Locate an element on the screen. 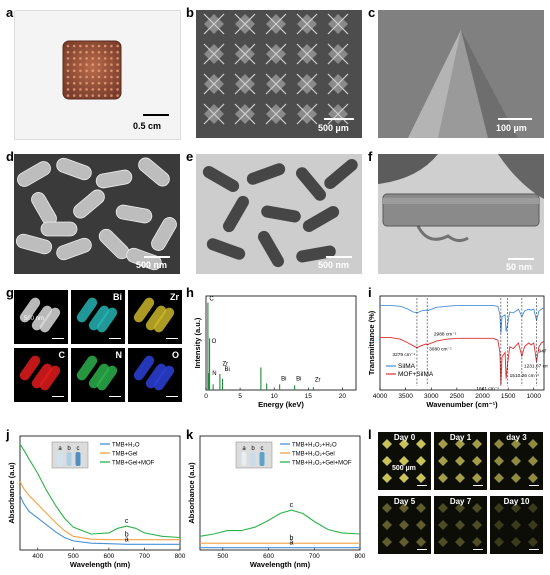 This screenshot has width=550, height=575. panel-e-tem-rods: 500 nm is located at coordinates (279, 214).